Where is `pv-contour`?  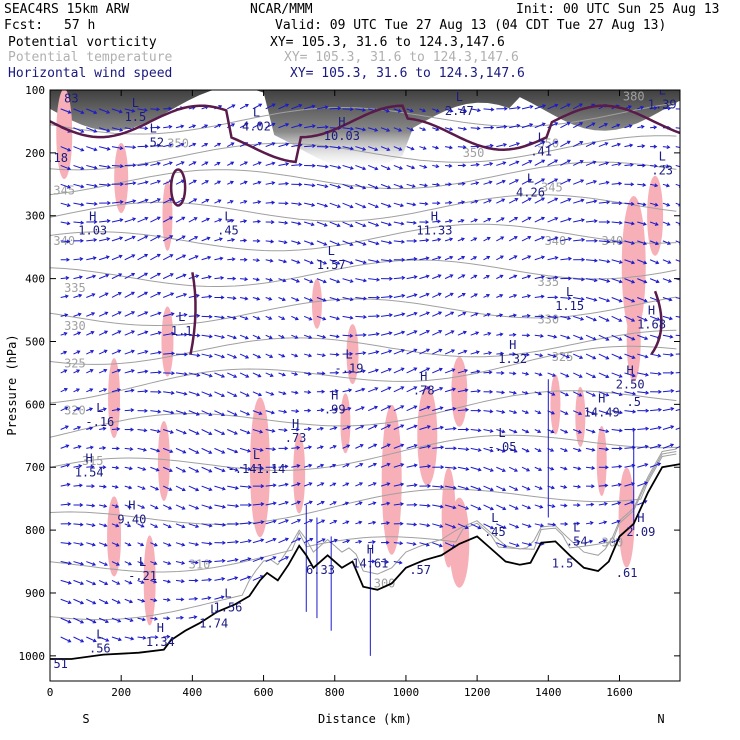 pv-contour is located at coordinates (178, 187).